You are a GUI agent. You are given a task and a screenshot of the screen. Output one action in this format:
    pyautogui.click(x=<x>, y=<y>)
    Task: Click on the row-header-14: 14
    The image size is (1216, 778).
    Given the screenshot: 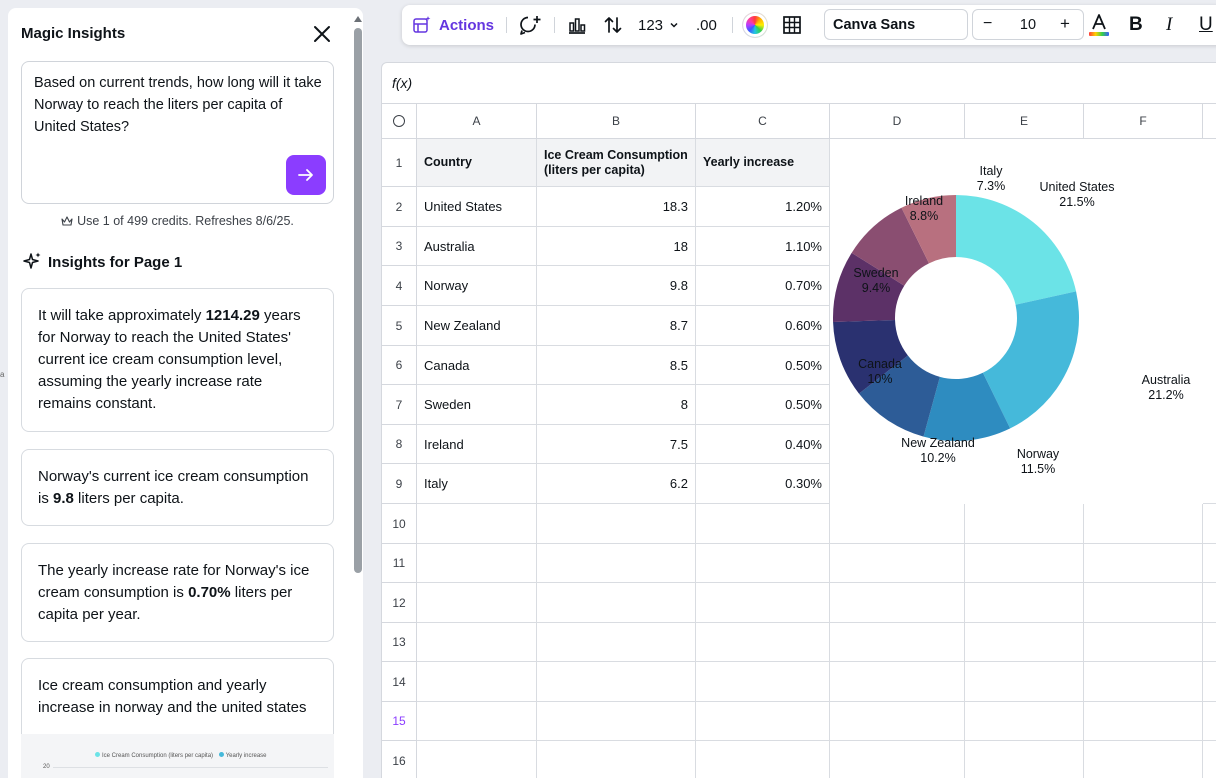 What is the action you would take?
    pyautogui.click(x=399, y=682)
    